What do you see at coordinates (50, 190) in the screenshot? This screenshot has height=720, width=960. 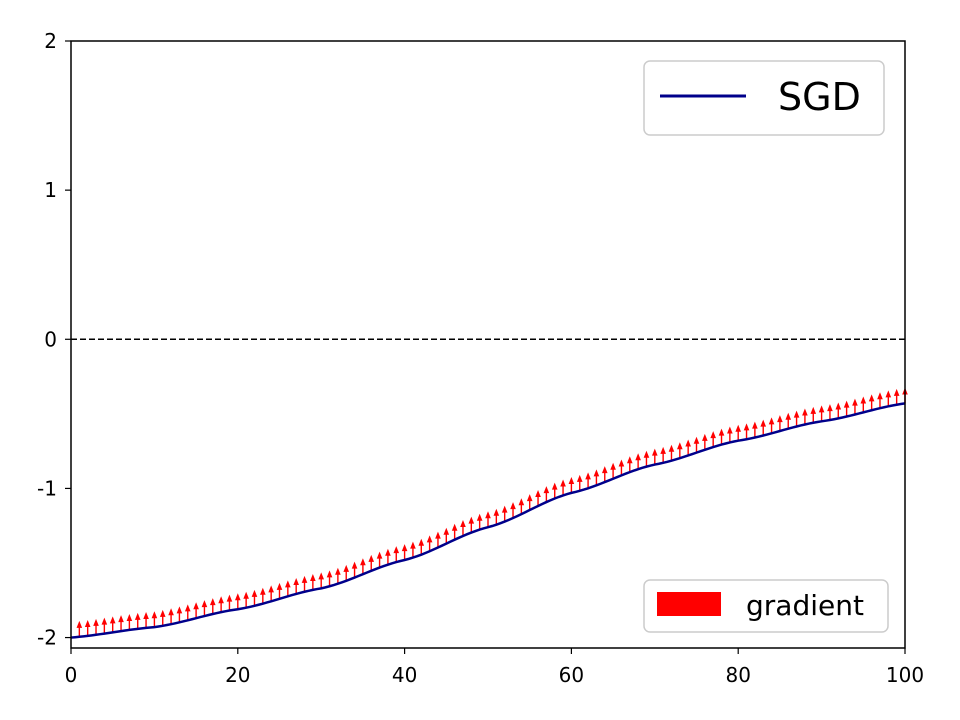 I see `y-tick-label: 1` at bounding box center [50, 190].